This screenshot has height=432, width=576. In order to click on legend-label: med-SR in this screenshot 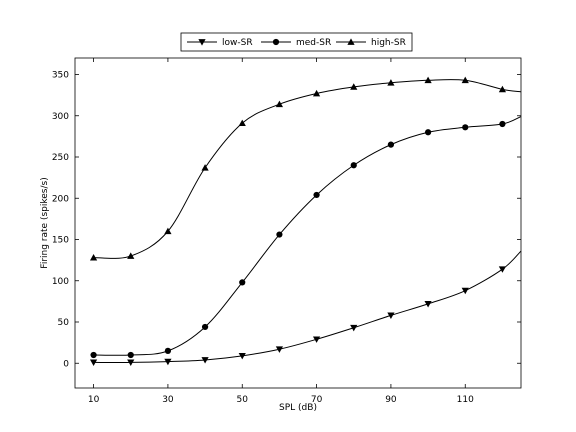, I will do `click(313, 43)`.